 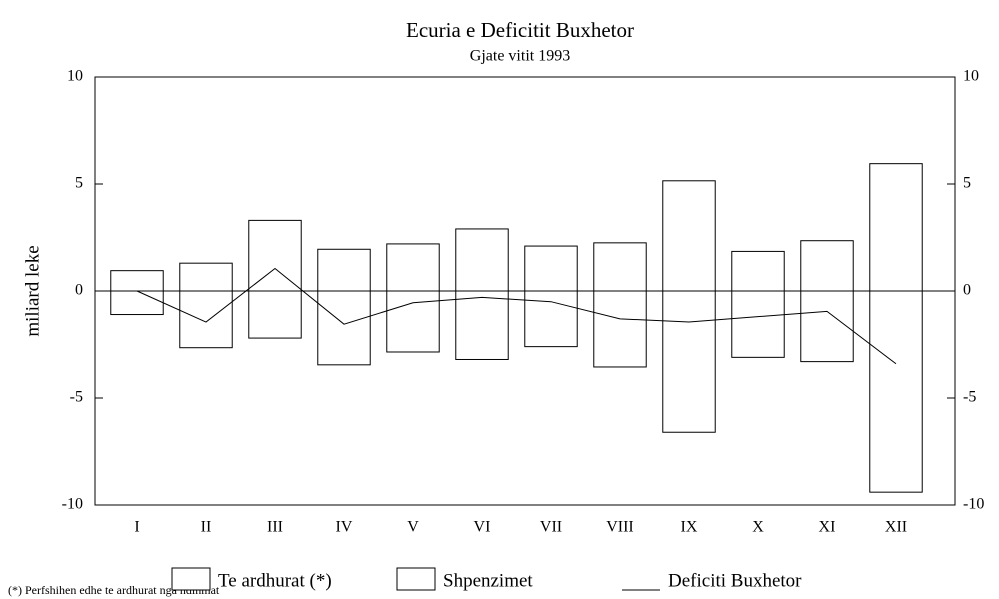 I want to click on y-tick-label: 0, so click(x=79, y=290).